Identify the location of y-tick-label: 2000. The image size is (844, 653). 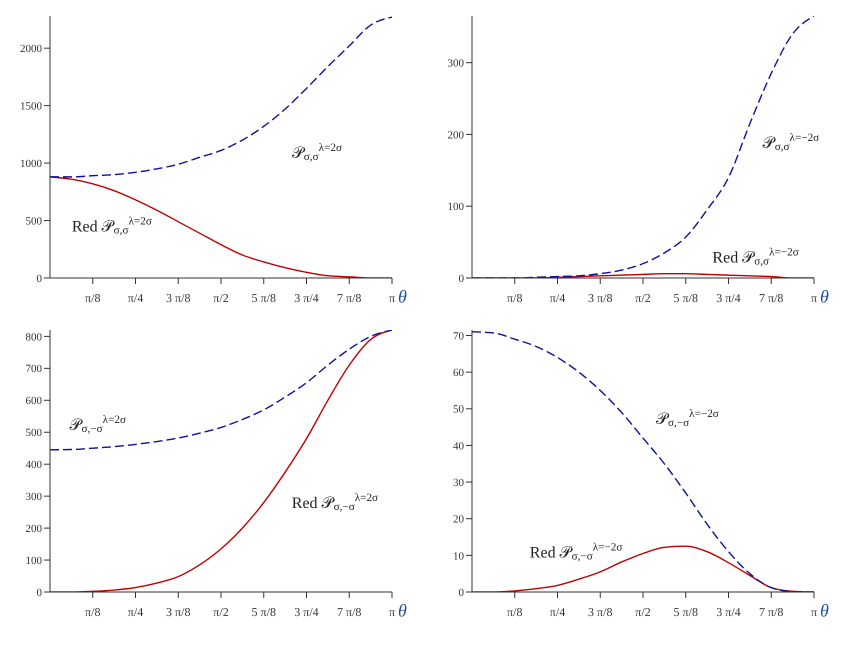
(31, 49).